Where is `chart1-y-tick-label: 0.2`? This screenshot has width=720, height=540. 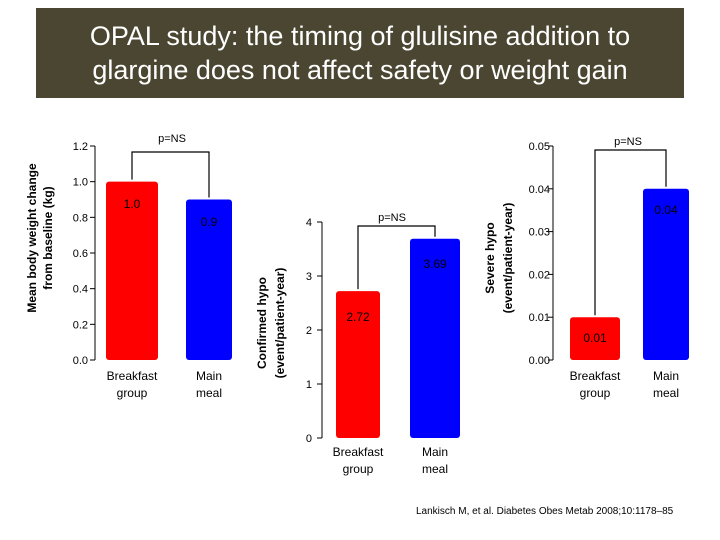
chart1-y-tick-label: 0.2 is located at coordinates (80, 325).